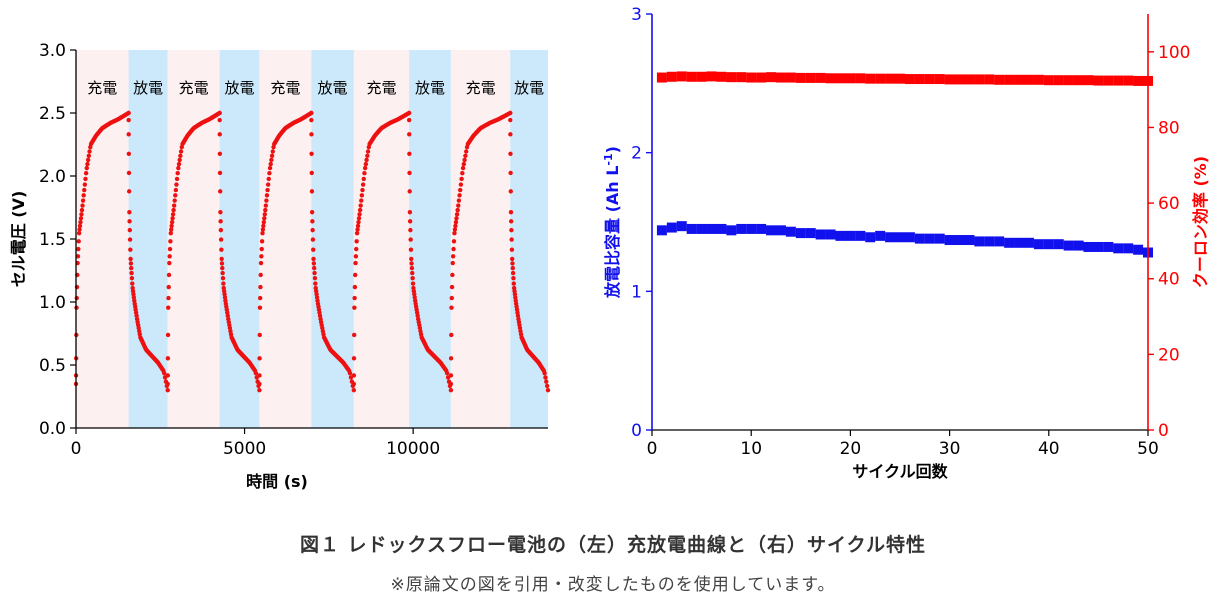 Image resolution: width=1226 pixels, height=600 pixels. I want to click on left-y-tick-label: 3, so click(636, 15).